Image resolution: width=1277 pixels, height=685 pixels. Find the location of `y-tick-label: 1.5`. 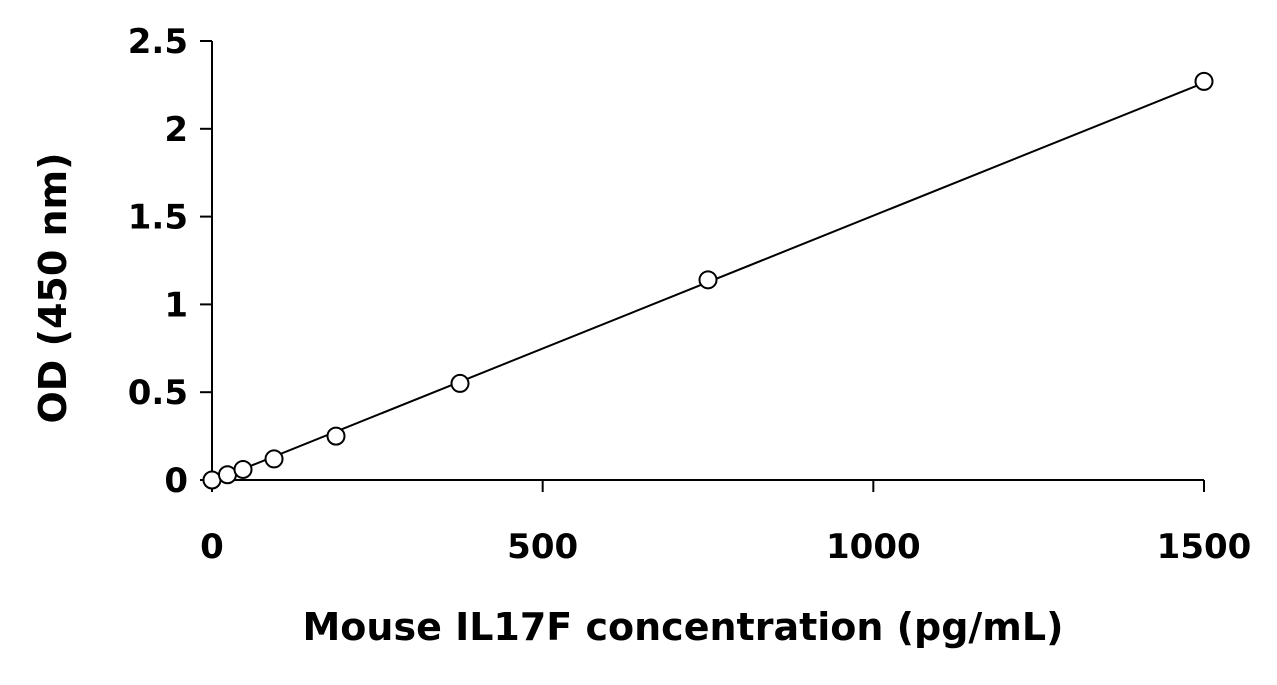

y-tick-label: 1.5 is located at coordinates (158, 218).